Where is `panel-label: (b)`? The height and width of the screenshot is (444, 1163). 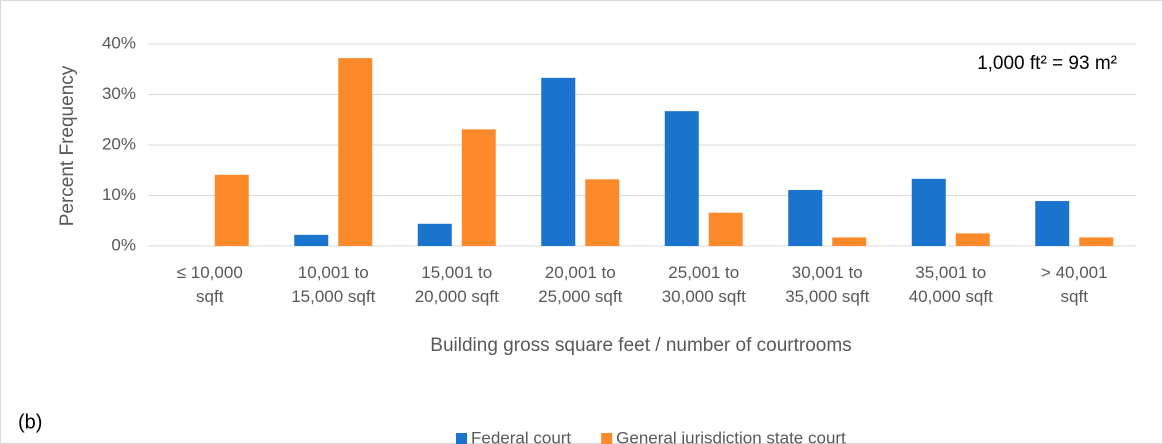
panel-label: (b) is located at coordinates (30, 422).